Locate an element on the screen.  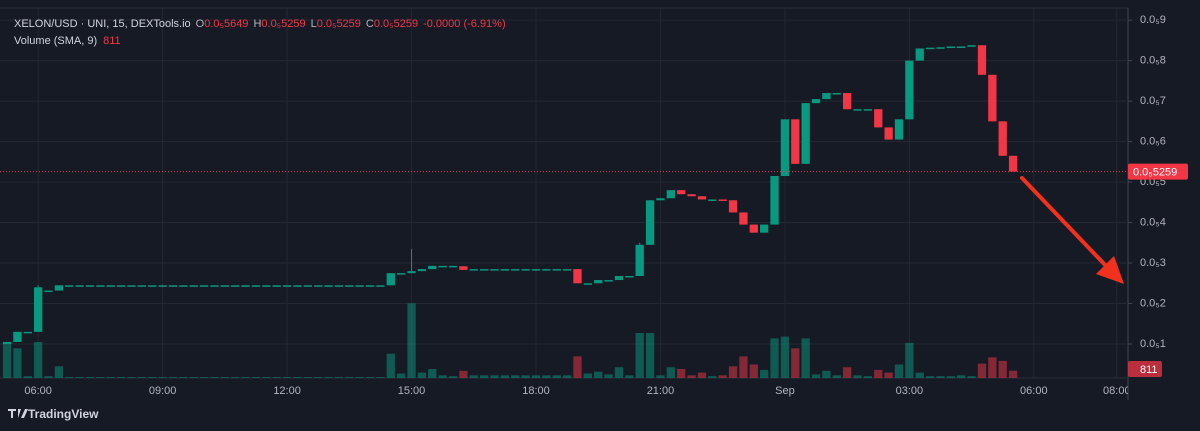
last-price-label: 0.0₅5259 is located at coordinates (1155, 172).